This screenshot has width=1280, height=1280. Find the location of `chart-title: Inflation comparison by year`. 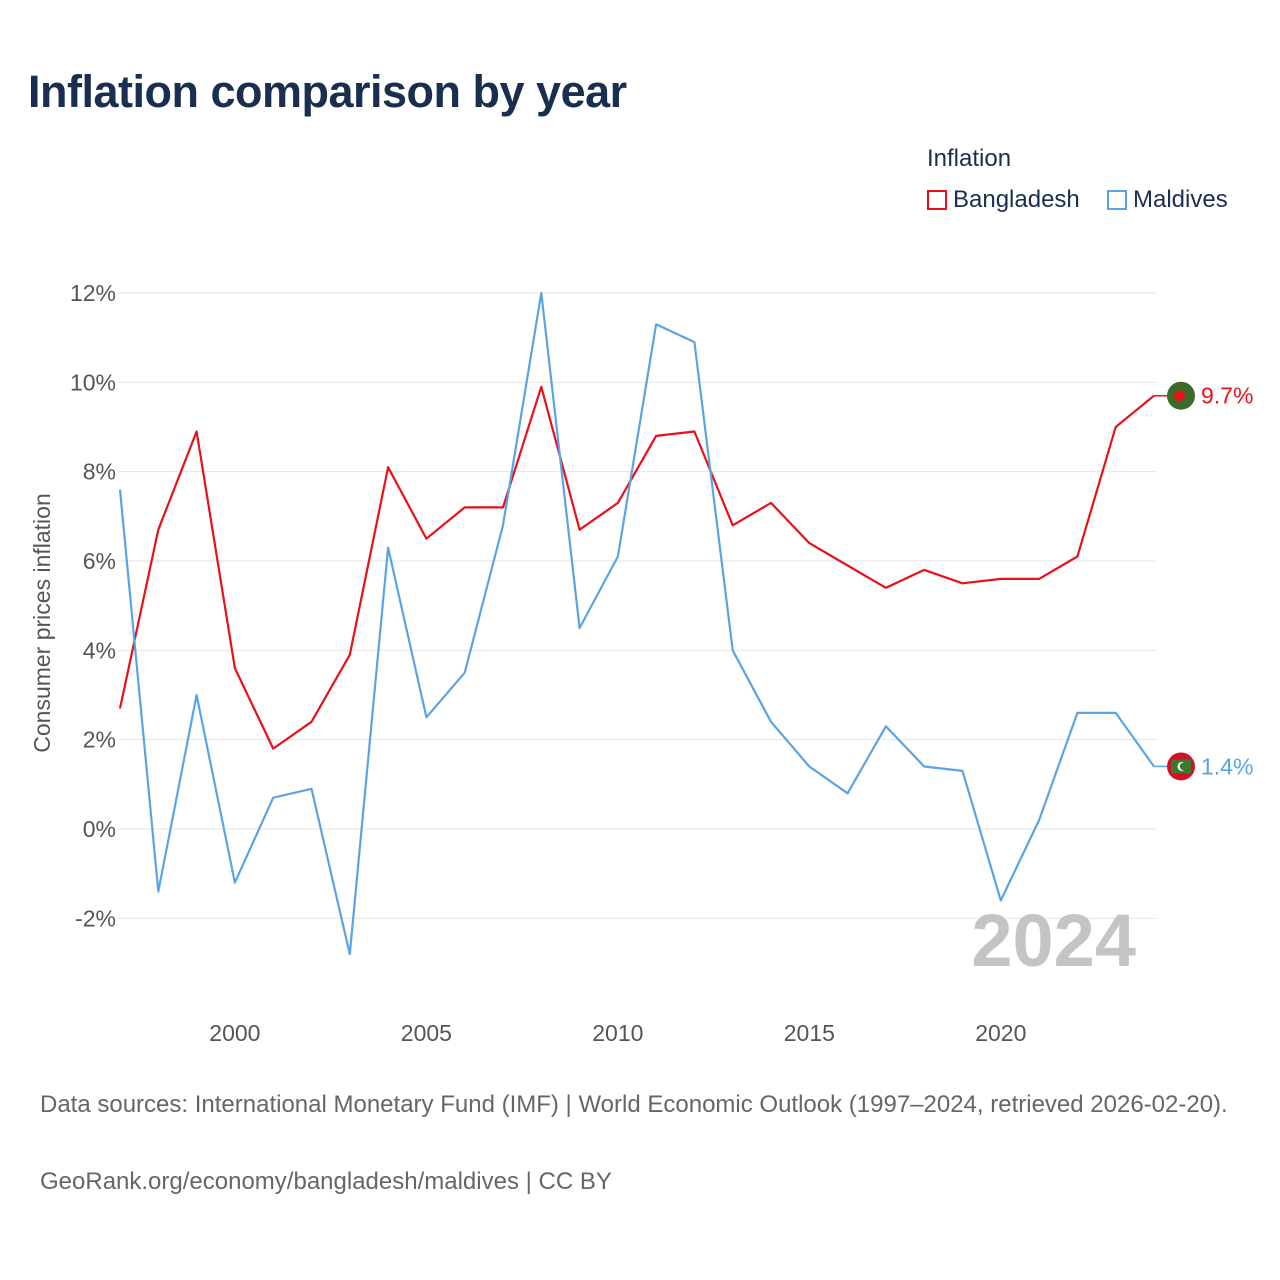

chart-title: Inflation comparison by year is located at coordinates (327, 91).